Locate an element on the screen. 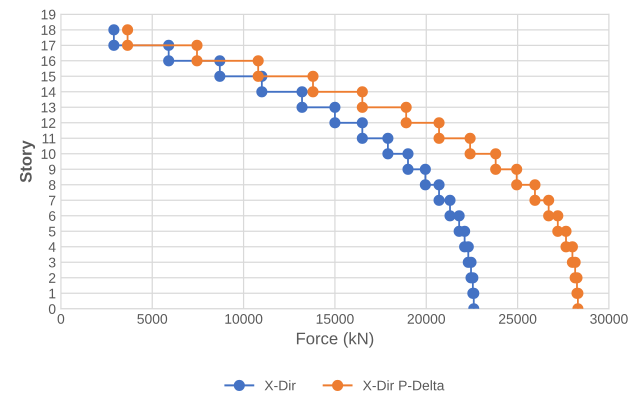 The width and height of the screenshot is (641, 409). y-tick-label: 13 is located at coordinates (49, 107).